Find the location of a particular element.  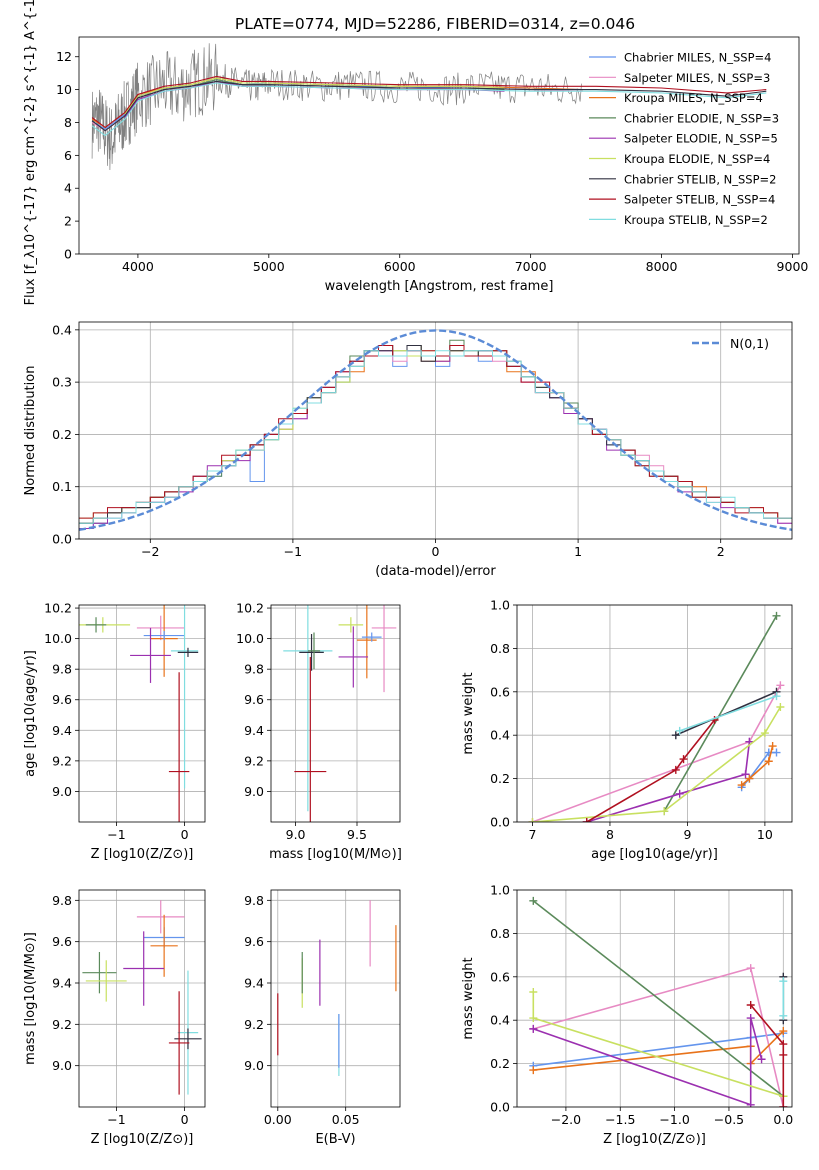

mass-vs-Z-frame is located at coordinates (142, 998).